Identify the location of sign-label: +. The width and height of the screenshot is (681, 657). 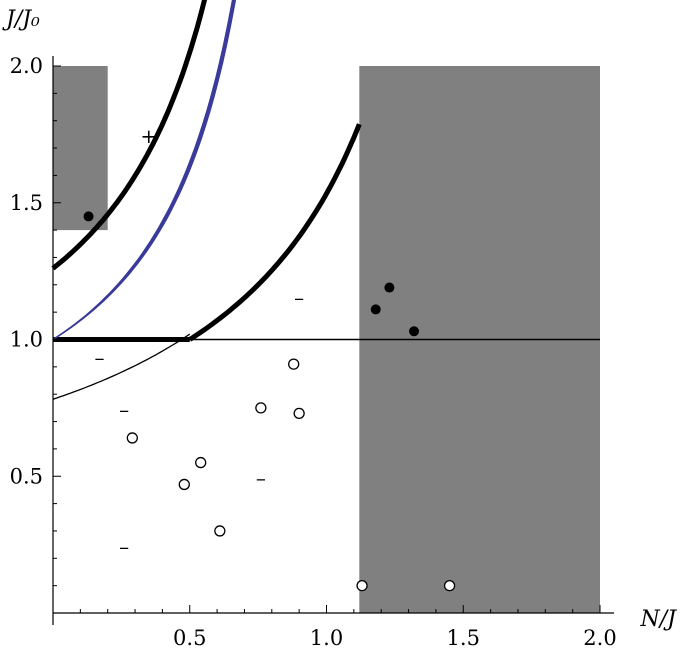
(148, 136).